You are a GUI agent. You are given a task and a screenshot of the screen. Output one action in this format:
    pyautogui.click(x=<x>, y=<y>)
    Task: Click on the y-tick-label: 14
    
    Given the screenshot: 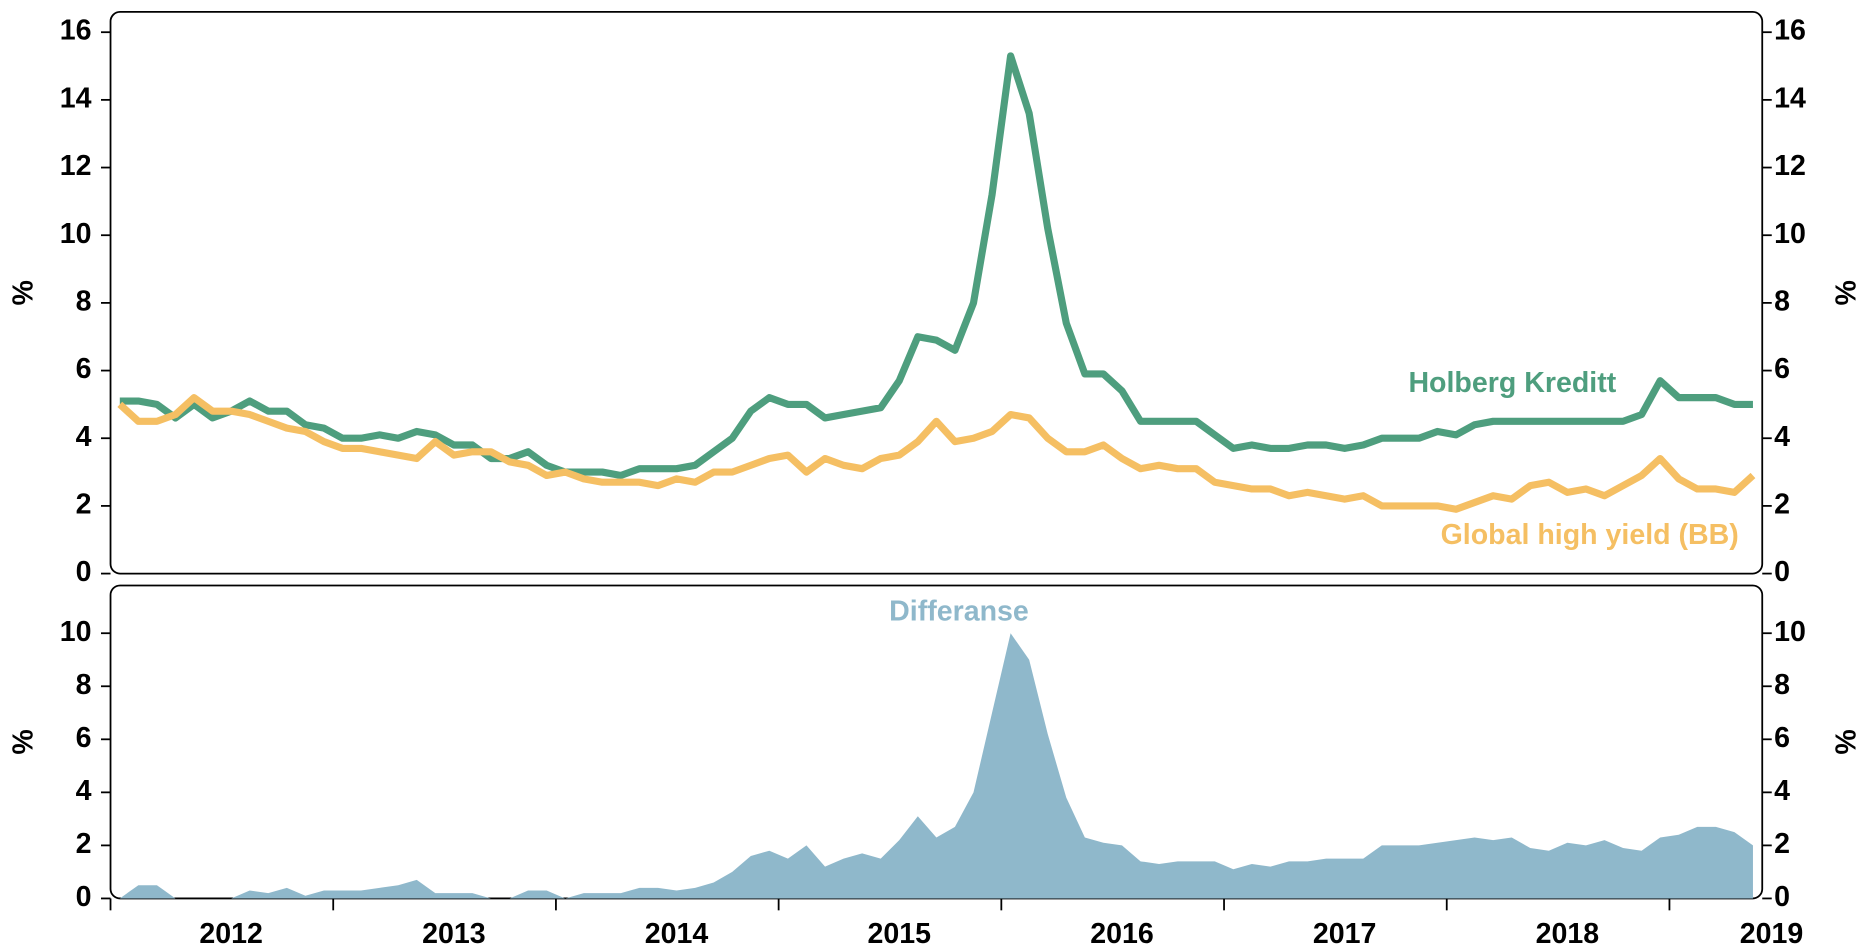 What is the action you would take?
    pyautogui.click(x=76, y=98)
    